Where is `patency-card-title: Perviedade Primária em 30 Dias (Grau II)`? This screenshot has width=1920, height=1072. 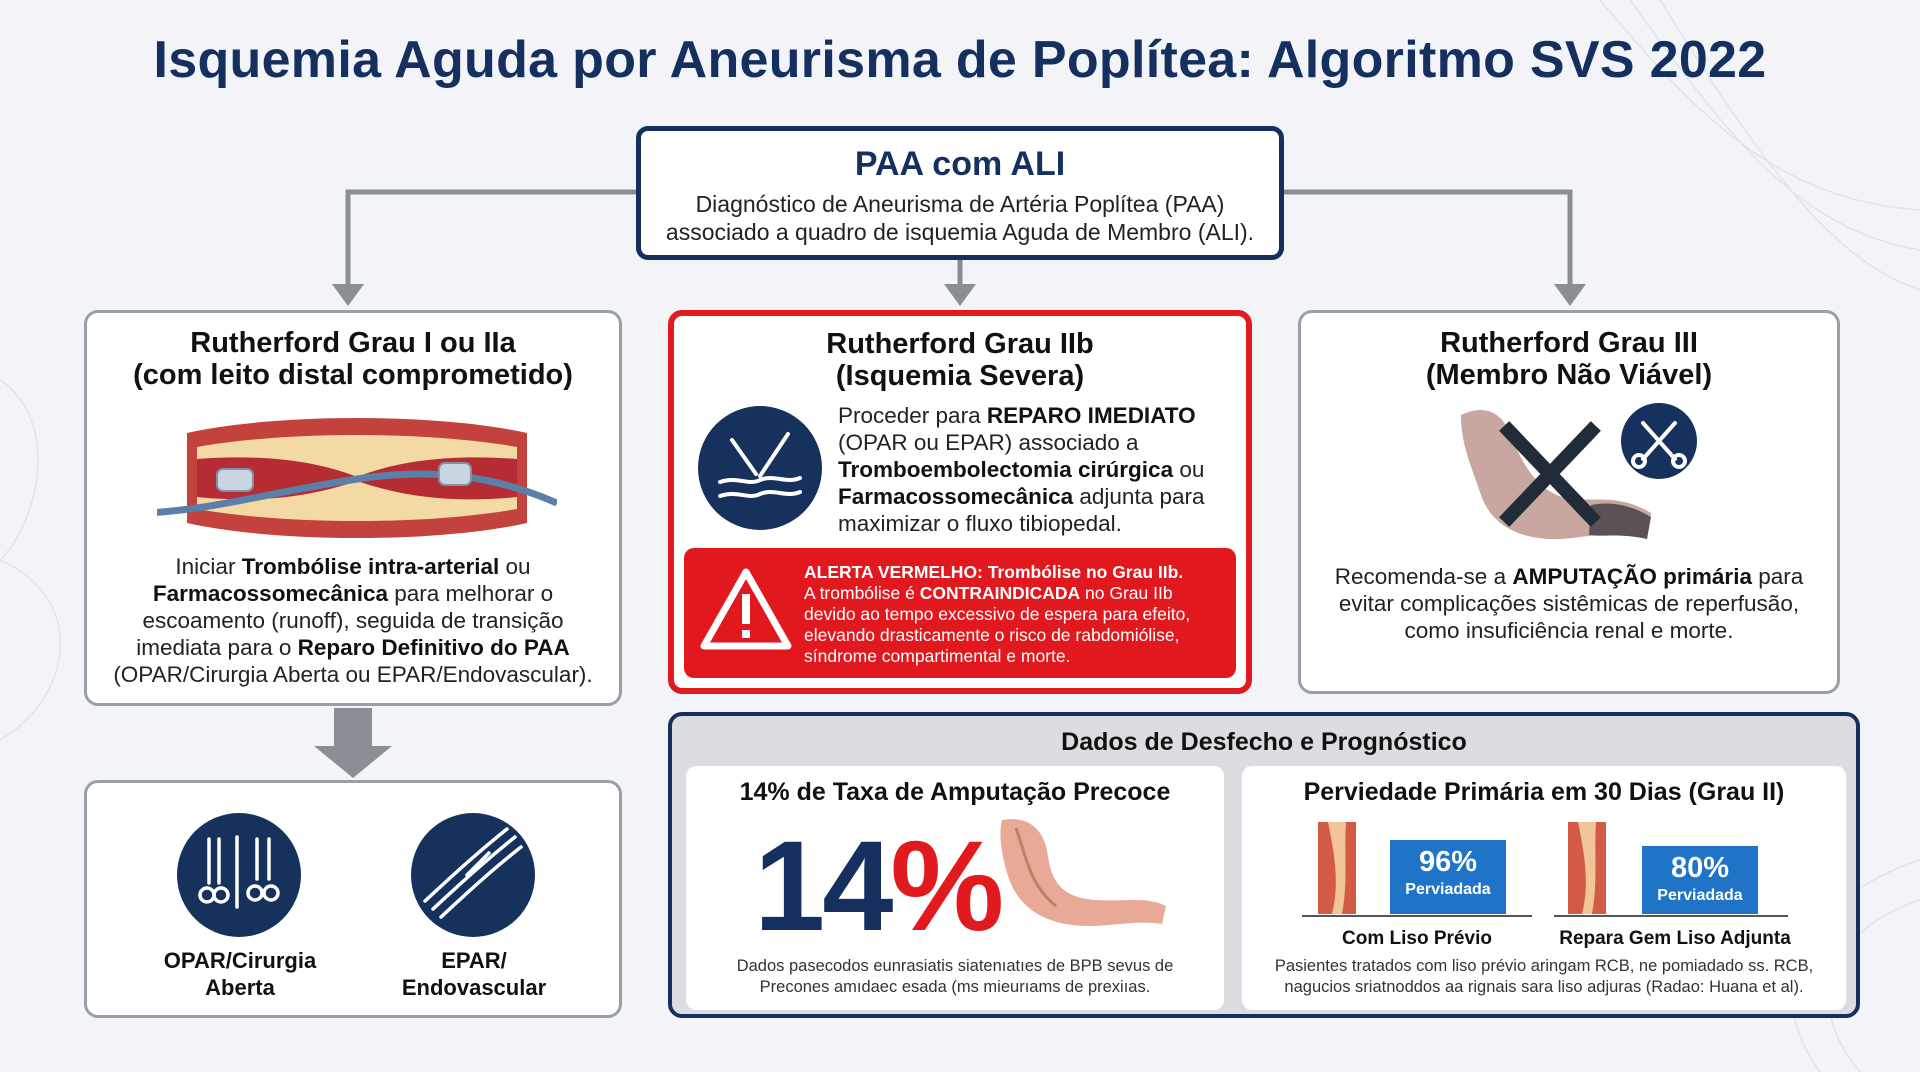
patency-card-title: Perviedade Primária em 30 Dias (Grau II) is located at coordinates (1544, 792).